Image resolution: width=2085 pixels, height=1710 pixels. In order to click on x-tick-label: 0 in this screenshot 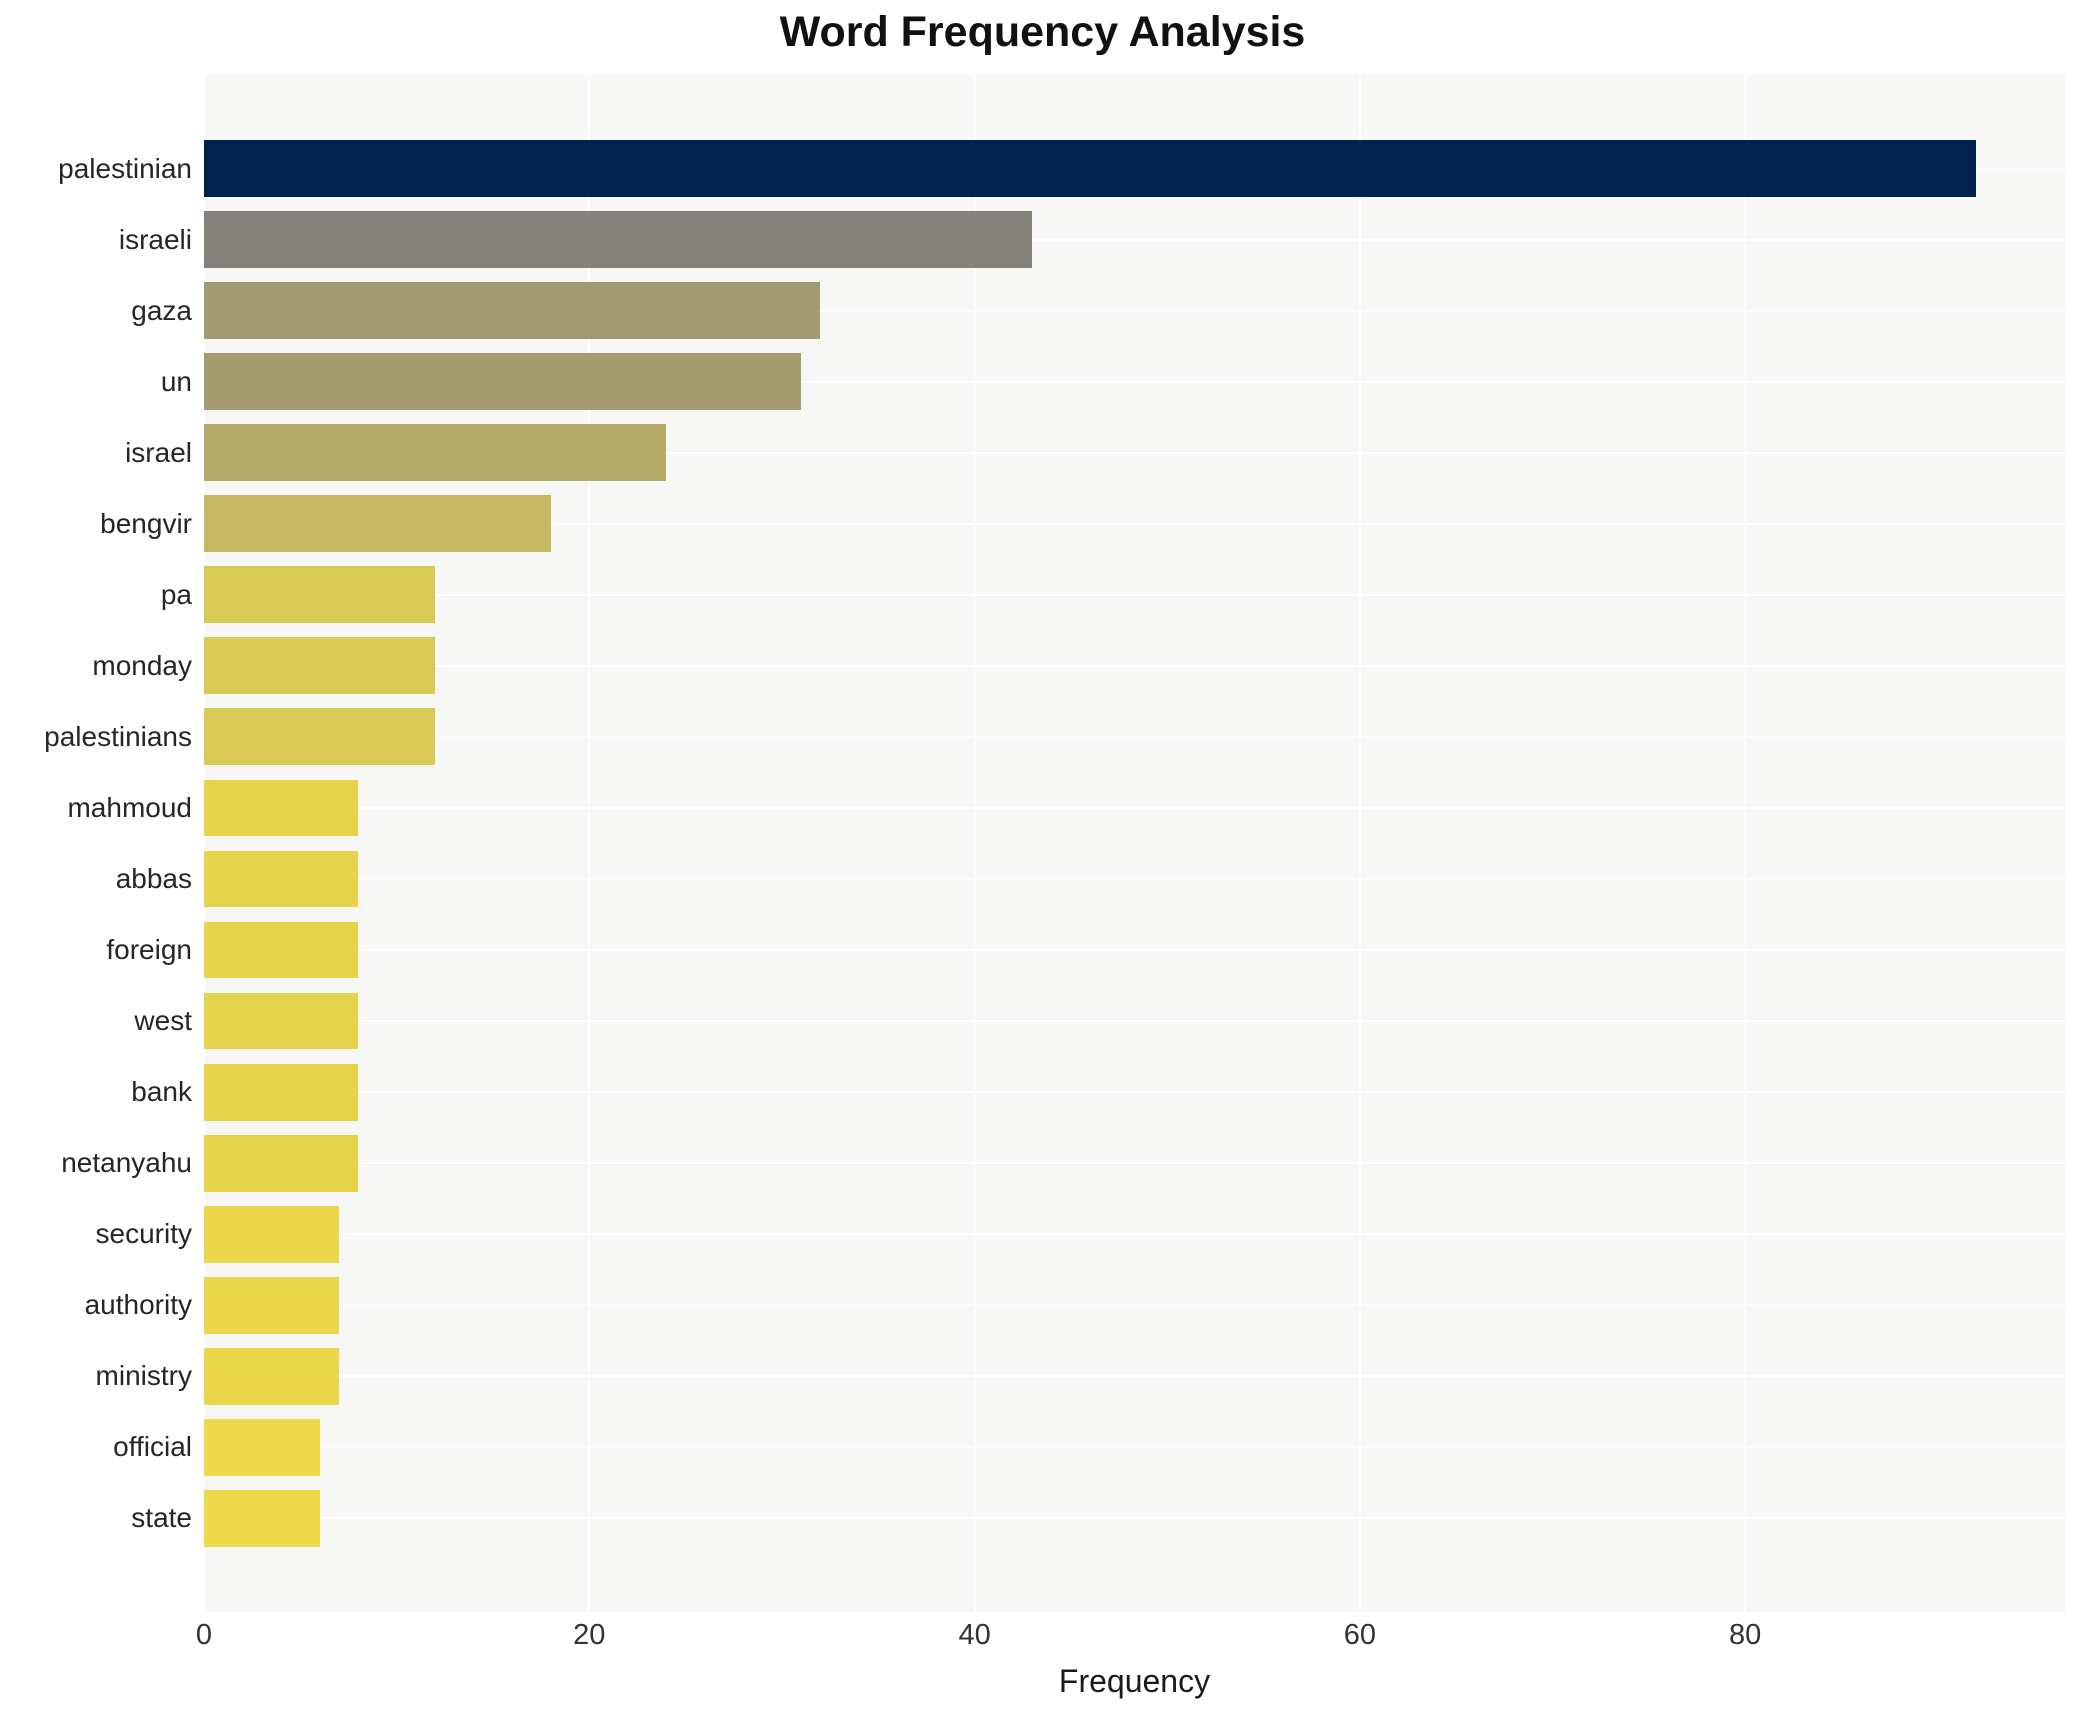, I will do `click(204, 1635)`.